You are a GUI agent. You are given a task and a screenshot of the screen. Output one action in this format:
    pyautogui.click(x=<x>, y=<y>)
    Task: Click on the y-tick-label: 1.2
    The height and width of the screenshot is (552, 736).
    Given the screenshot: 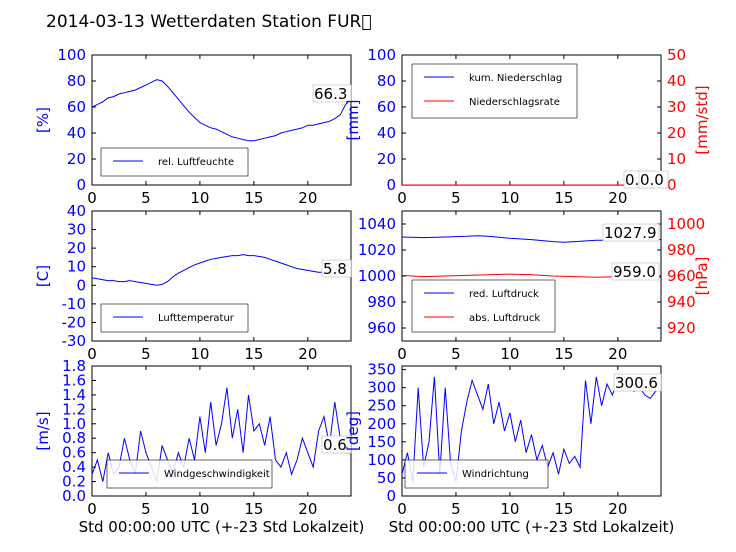 What is the action you would take?
    pyautogui.click(x=74, y=409)
    